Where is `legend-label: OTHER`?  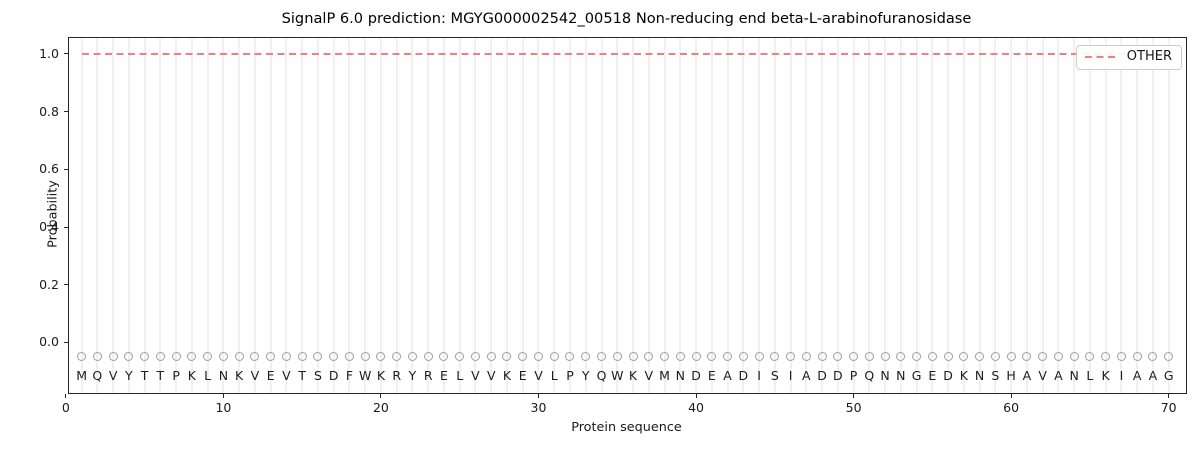
legend-label: OTHER is located at coordinates (1149, 56).